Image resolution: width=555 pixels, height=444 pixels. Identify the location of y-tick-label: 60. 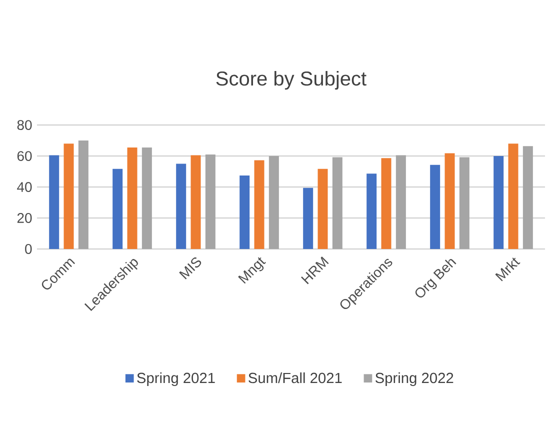
(24, 156).